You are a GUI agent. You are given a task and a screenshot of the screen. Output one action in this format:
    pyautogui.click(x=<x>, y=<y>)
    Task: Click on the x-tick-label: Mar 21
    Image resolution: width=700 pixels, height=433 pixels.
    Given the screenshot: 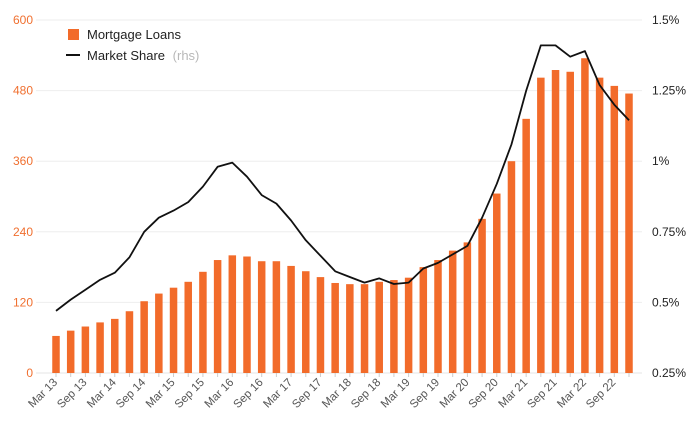 What is the action you would take?
    pyautogui.click(x=513, y=394)
    